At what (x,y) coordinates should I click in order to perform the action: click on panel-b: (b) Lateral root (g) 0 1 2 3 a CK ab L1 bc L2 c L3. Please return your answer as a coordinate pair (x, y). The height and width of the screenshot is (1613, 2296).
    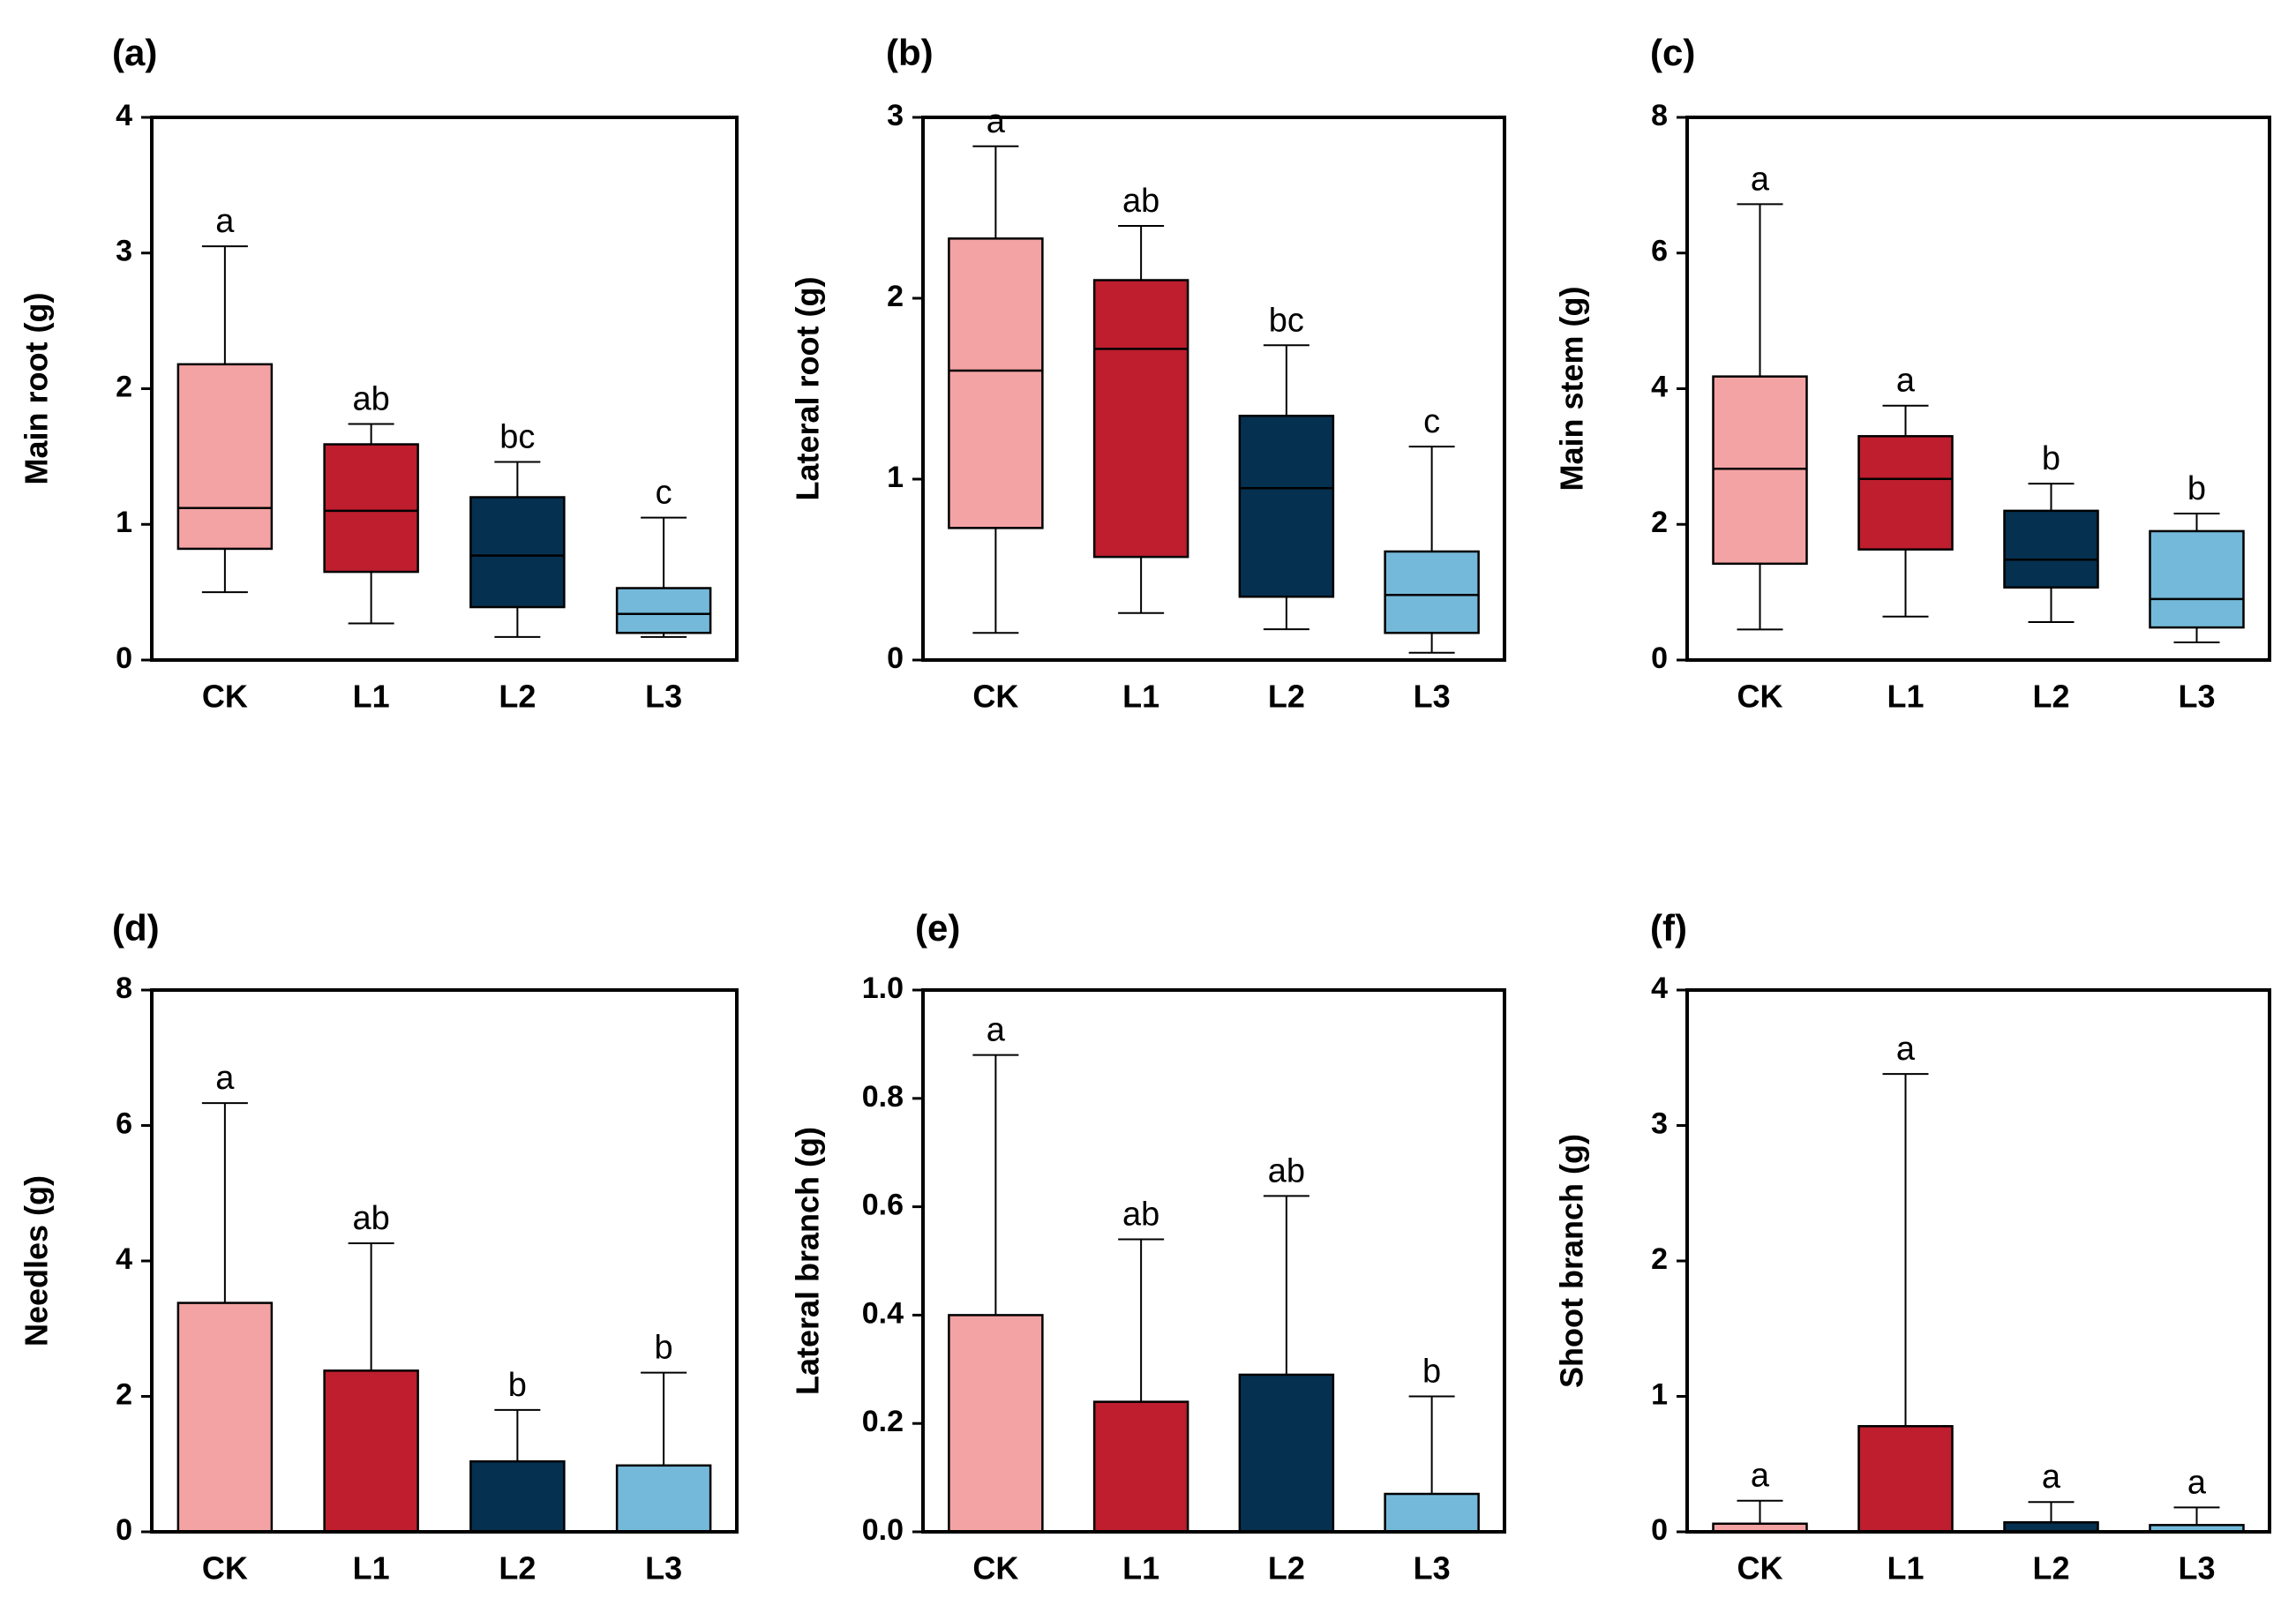
    Looking at the image, I should click on (1148, 373).